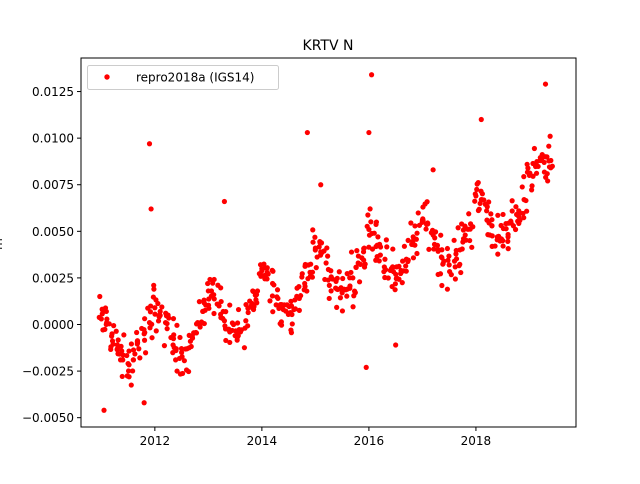  What do you see at coordinates (328, 46) in the screenshot?
I see `chart-title: KRTV N` at bounding box center [328, 46].